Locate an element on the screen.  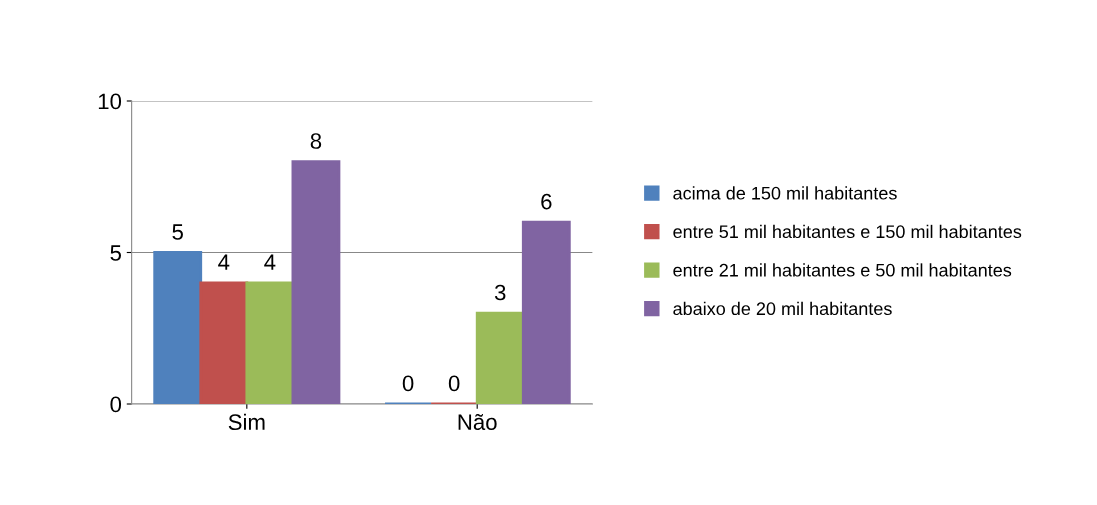
data-label: 5 is located at coordinates (177, 232).